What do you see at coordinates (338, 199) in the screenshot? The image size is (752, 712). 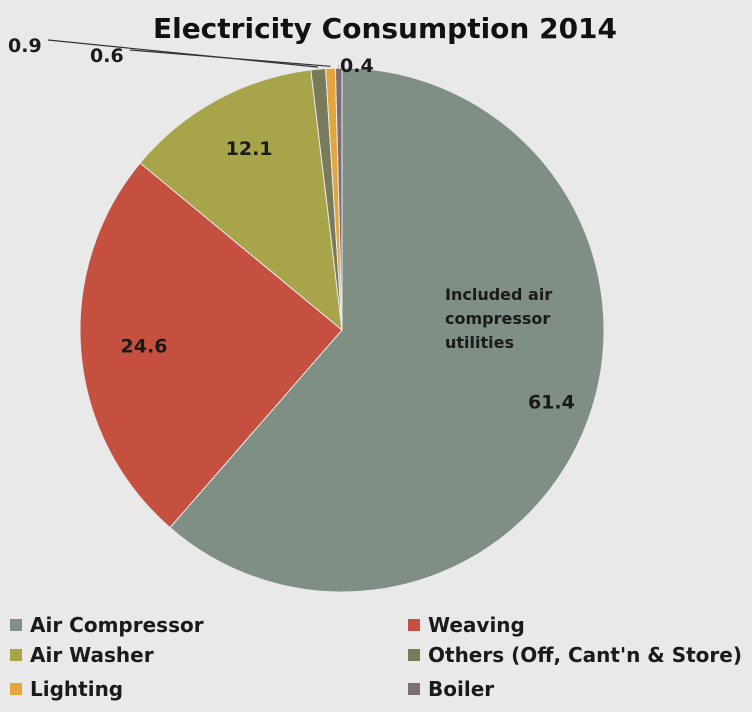 I see `pie-slice-boiler` at bounding box center [338, 199].